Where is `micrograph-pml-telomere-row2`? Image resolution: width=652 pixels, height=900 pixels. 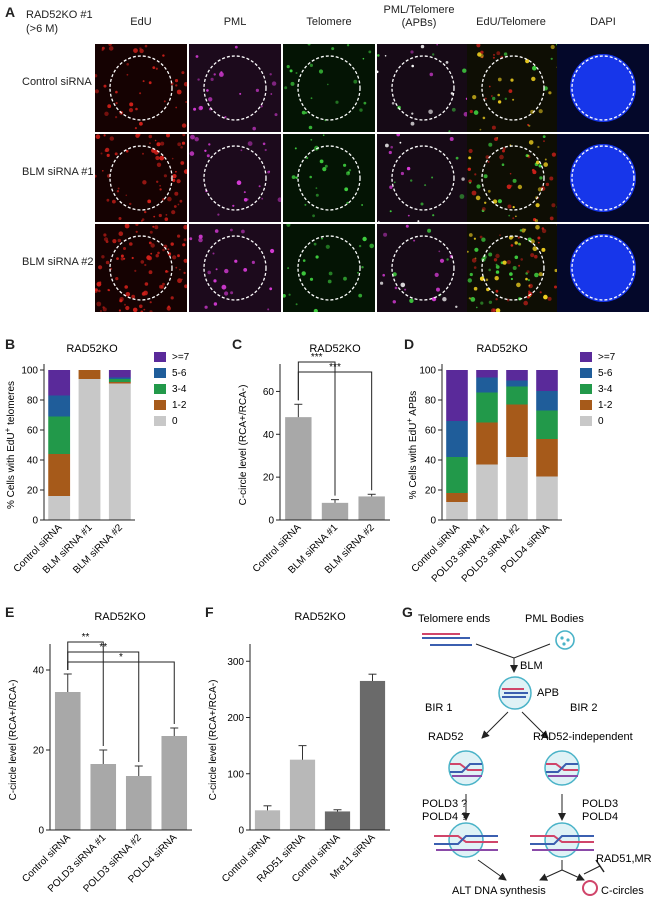 micrograph-pml-telomere-row2 is located at coordinates (423, 178).